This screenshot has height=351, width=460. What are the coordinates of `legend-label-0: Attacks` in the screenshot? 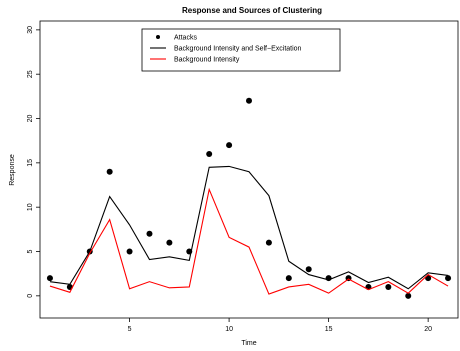 It's located at (185, 38).